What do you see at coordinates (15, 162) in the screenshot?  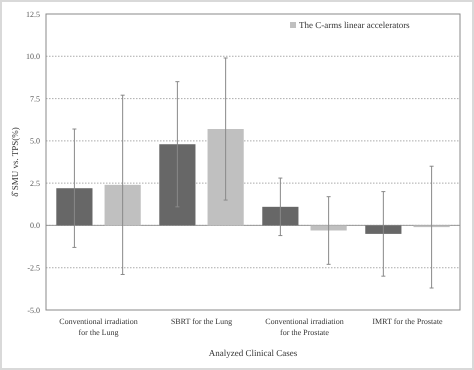 I see `y-axis-title: δ̂ SMU vs. TPS(%)` at bounding box center [15, 162].